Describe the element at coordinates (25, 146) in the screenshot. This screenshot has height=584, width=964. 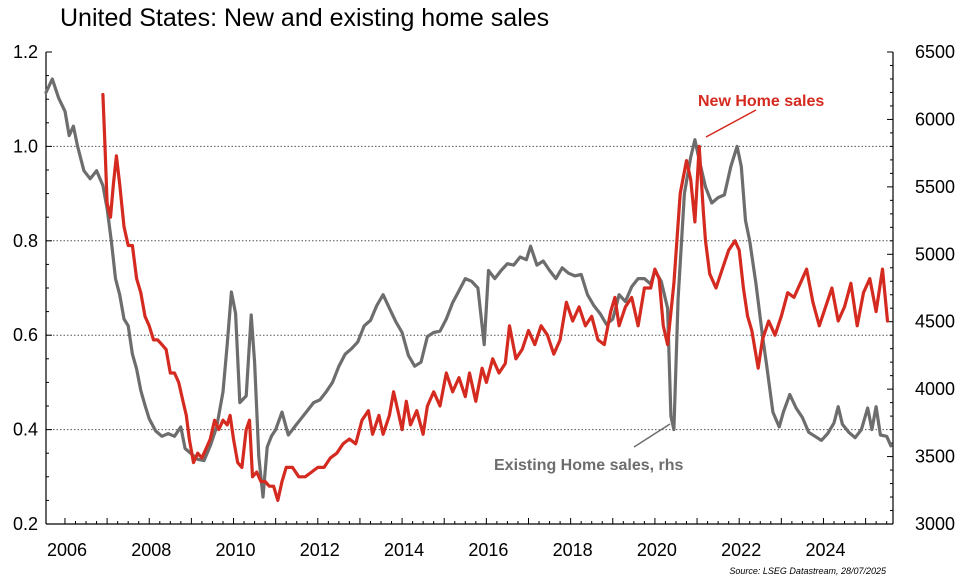
I see `left-axis-tick-label: 1.0` at that location.